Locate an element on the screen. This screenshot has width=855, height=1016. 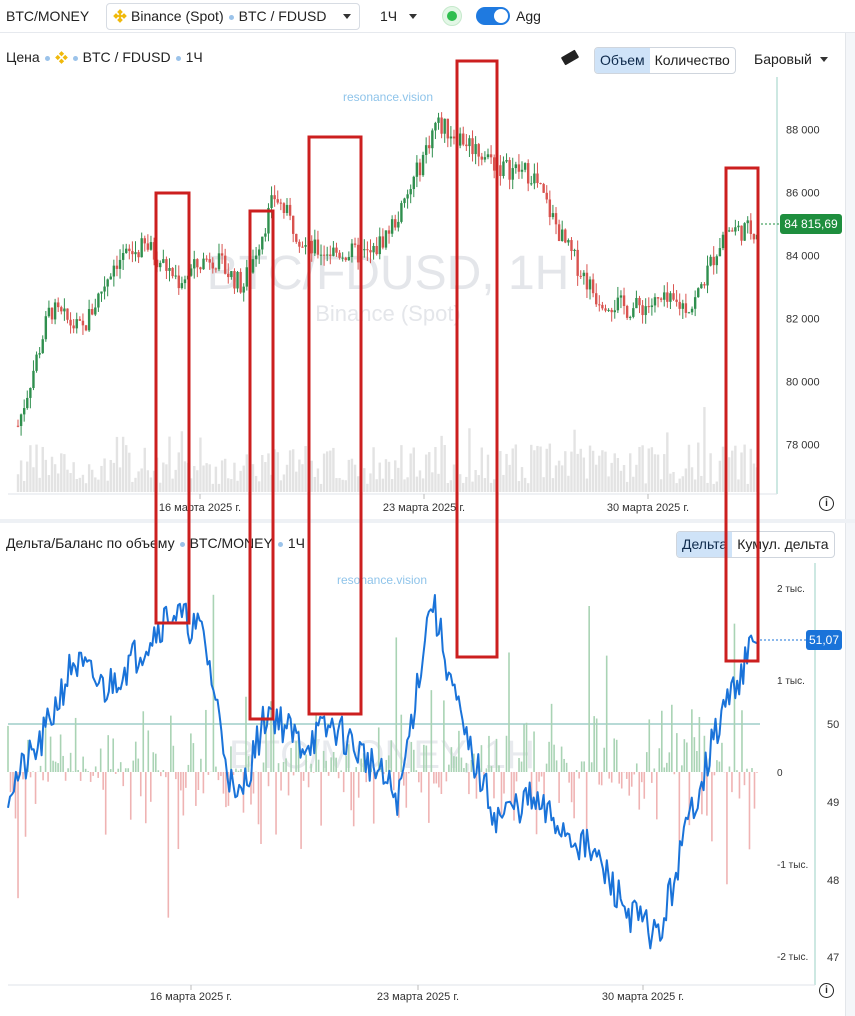
price-tick-label: 88 000 is located at coordinates (803, 130).